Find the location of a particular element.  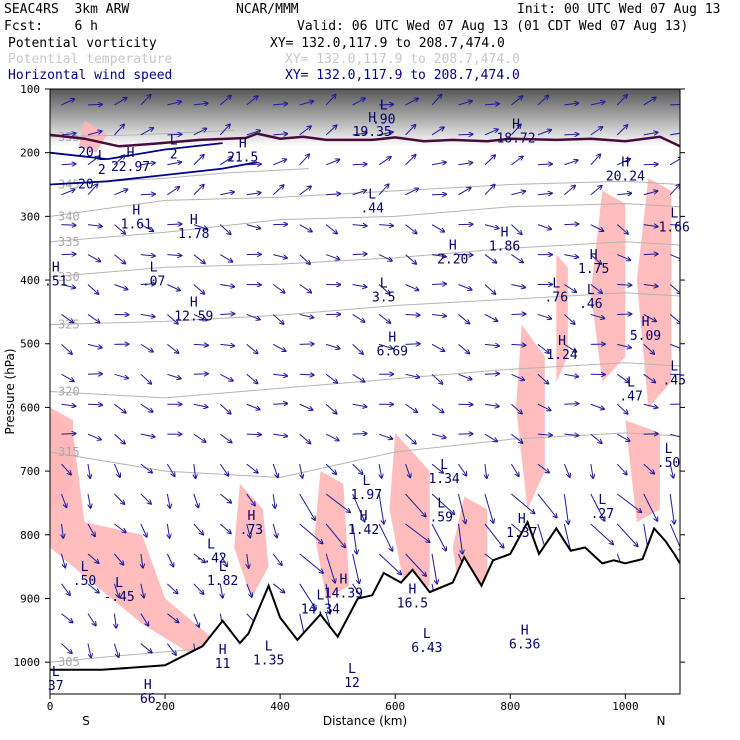

field-title-wind: Horizontal wind speed is located at coordinates (90, 75).